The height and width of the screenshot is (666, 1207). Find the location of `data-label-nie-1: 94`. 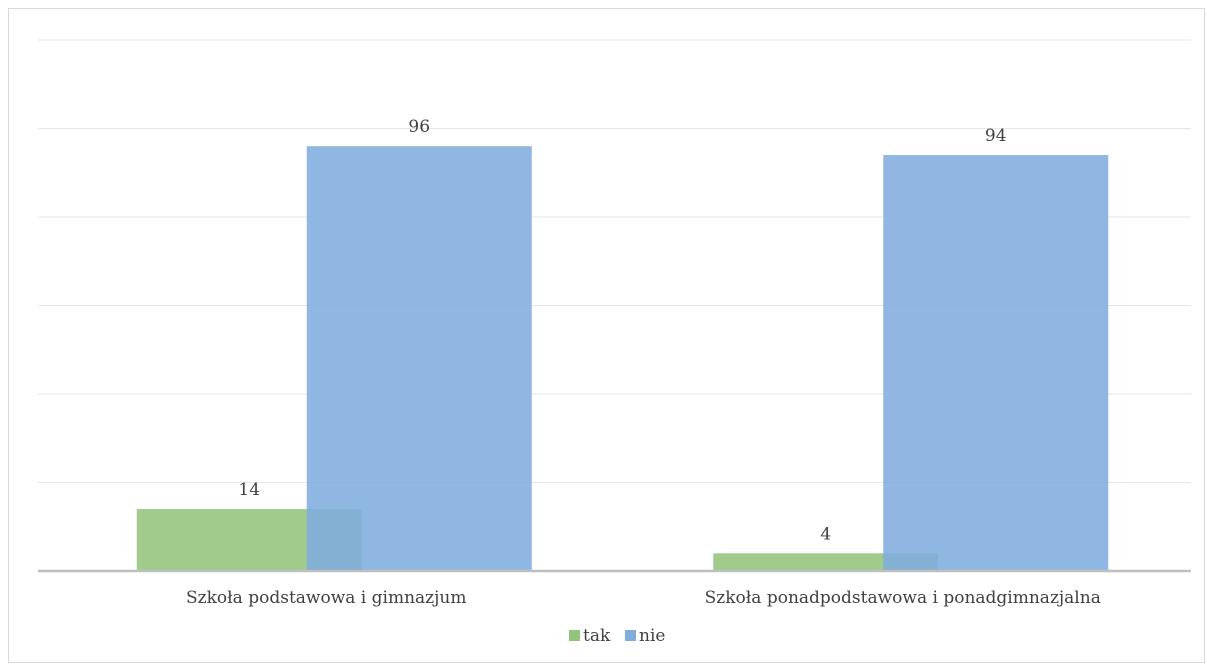

data-label-nie-1: 94 is located at coordinates (996, 136).